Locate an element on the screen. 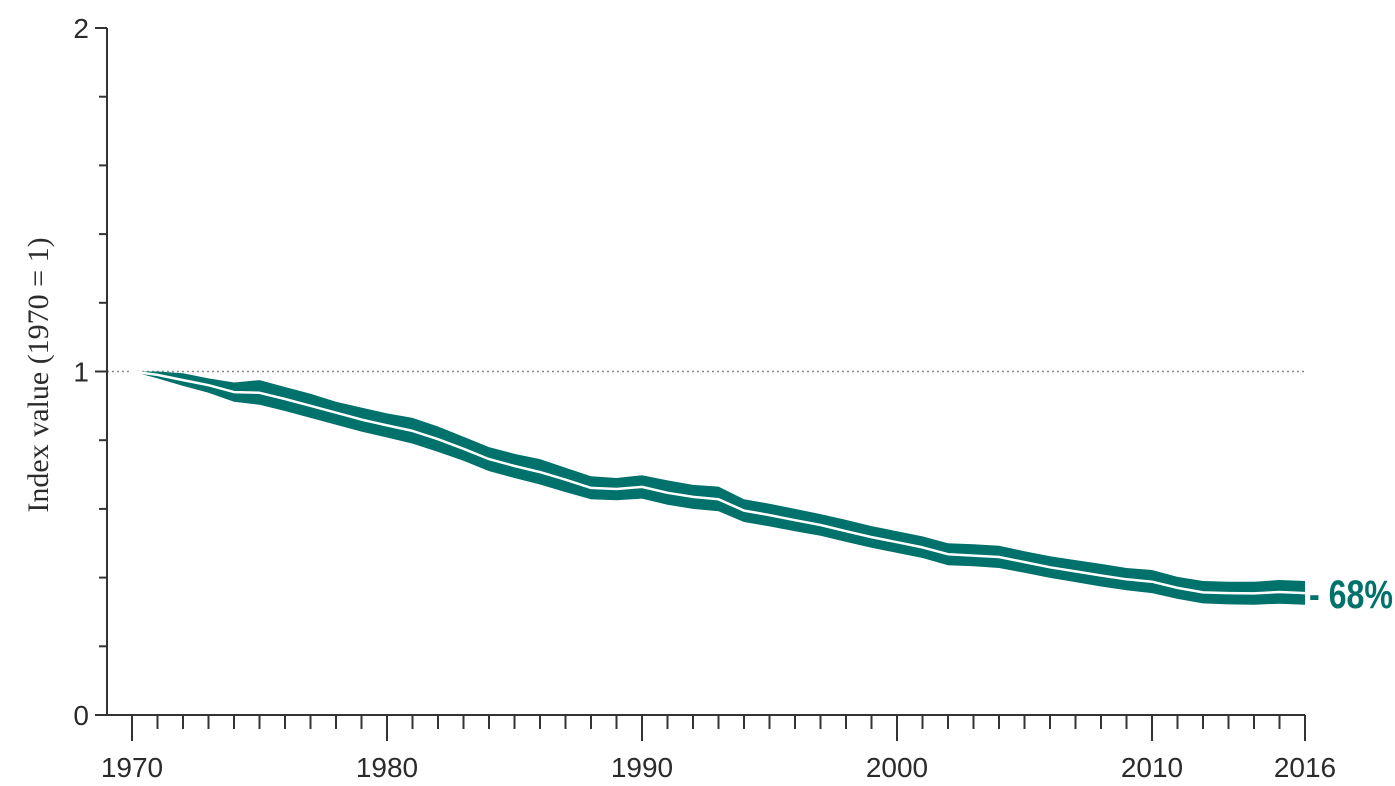  x-tick-label: 1980 is located at coordinates (387, 767).